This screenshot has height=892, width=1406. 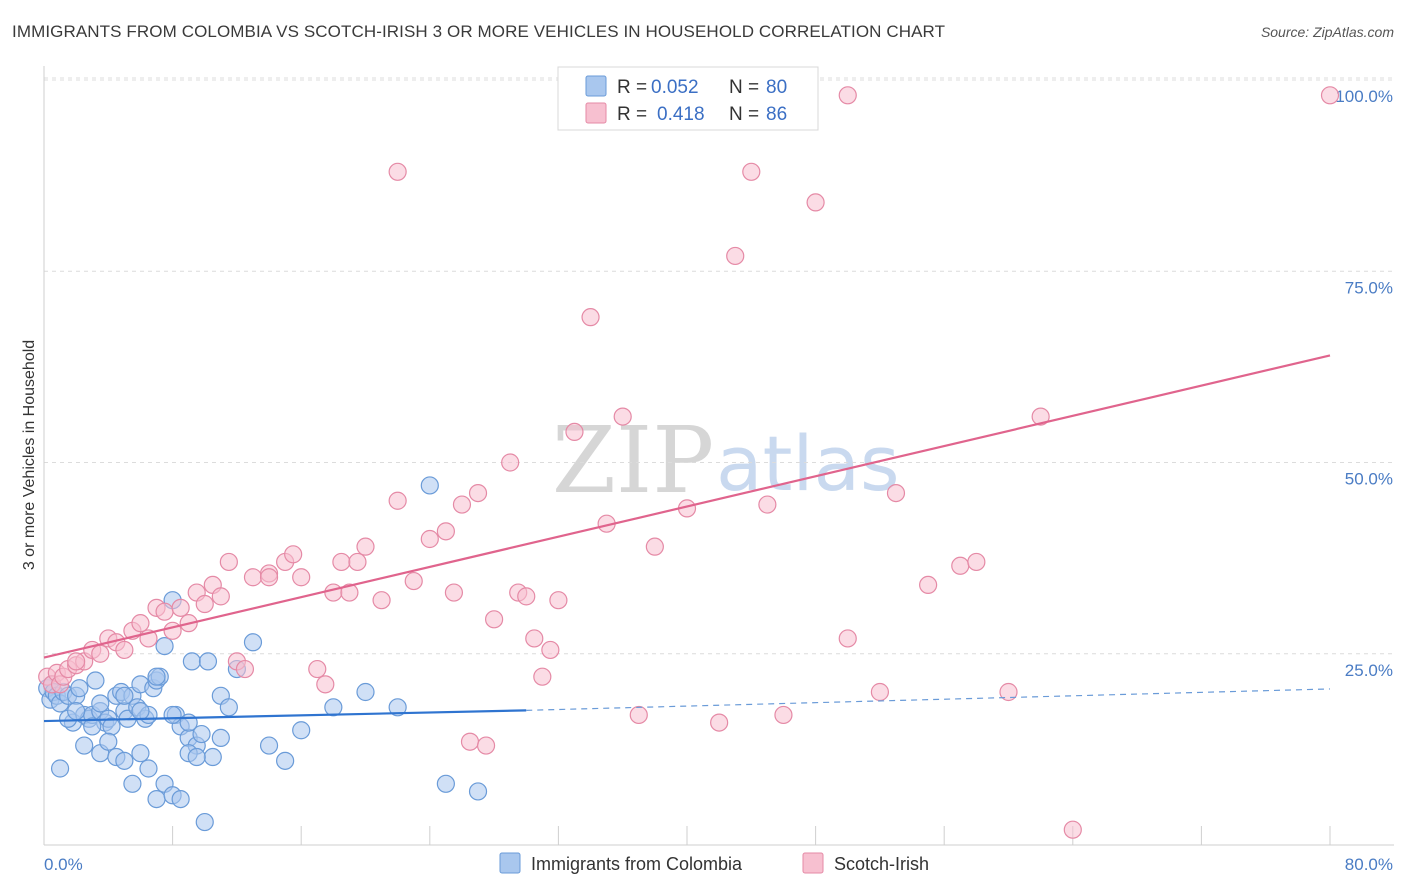 I want to click on x-tick-label-max: 80.0%, so click(x=1369, y=864).